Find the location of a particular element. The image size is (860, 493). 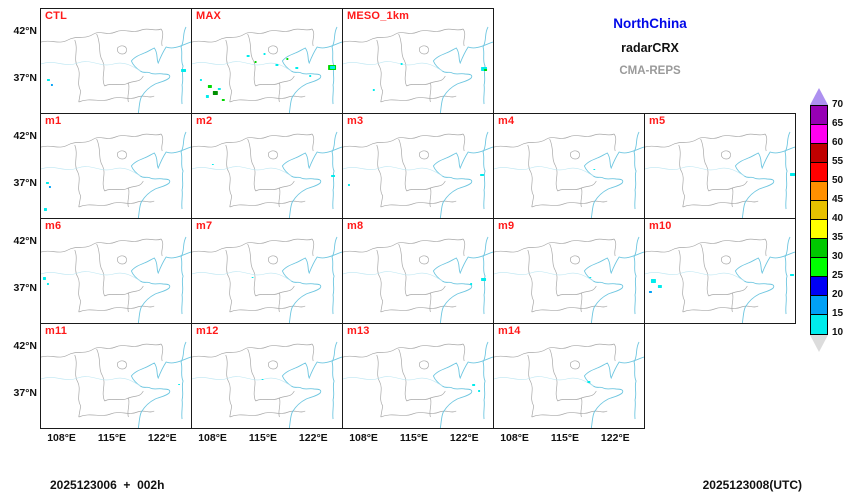

colorbar-arrow-top is located at coordinates (819, 96).